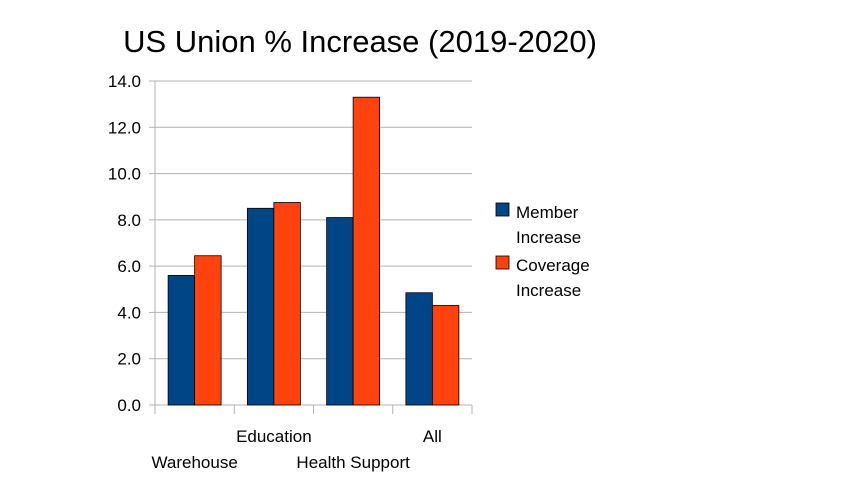 The width and height of the screenshot is (862, 490). What do you see at coordinates (296, 449) in the screenshot?
I see `x-category-labels: Warehouse Education Health Support All` at bounding box center [296, 449].